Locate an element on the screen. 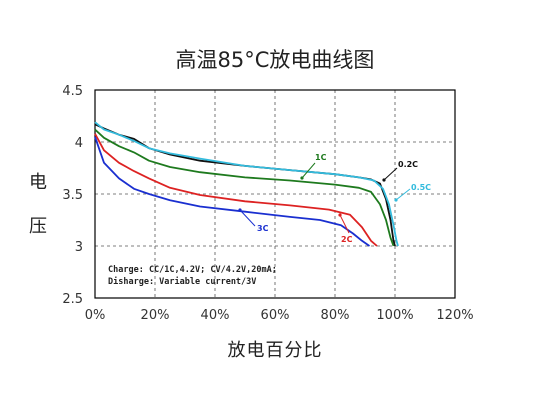  y-axis-label-char-2: 压 is located at coordinates (38, 226).